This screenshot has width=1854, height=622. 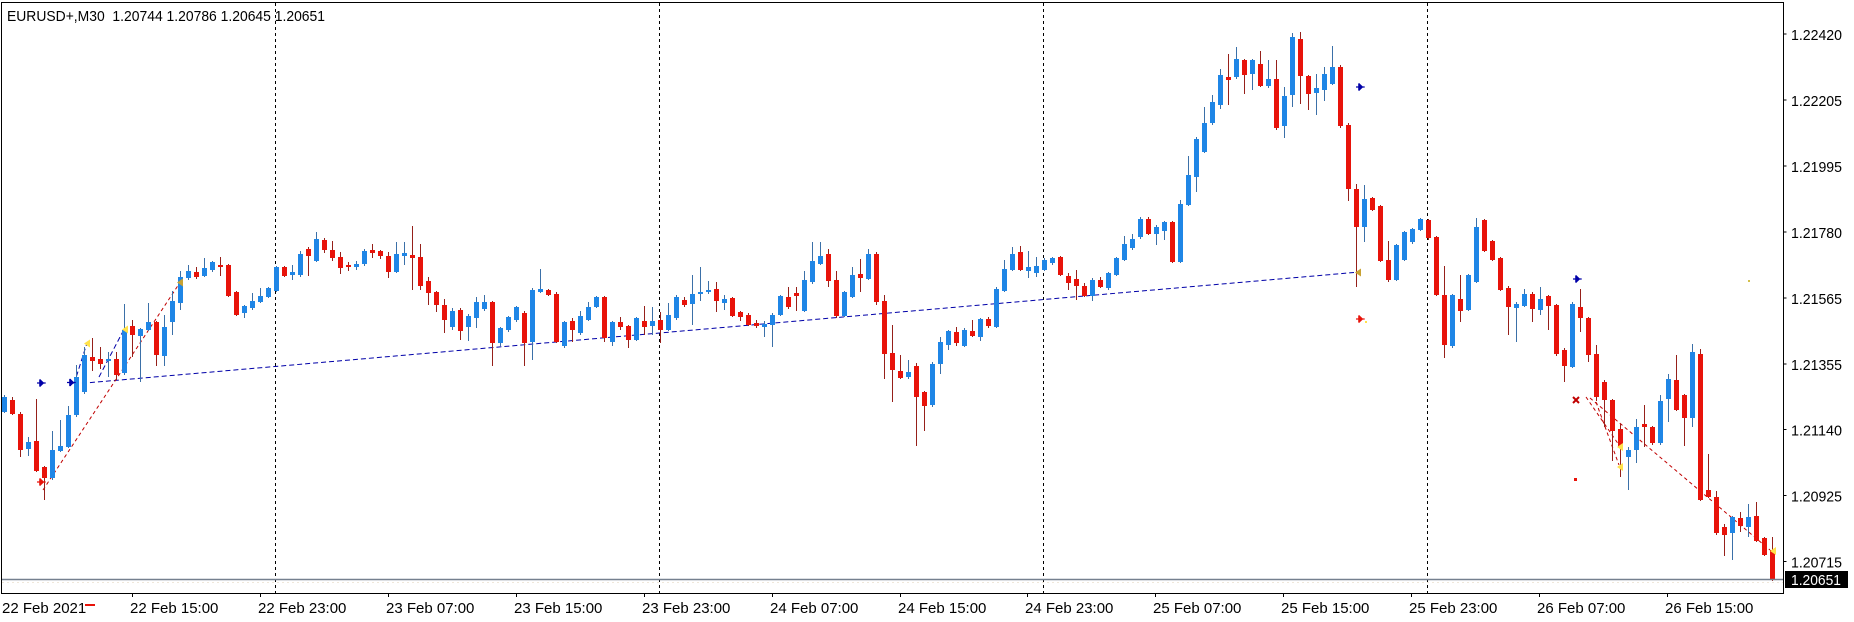 I want to click on svg-text: 1.21995, so click(x=1816, y=167).